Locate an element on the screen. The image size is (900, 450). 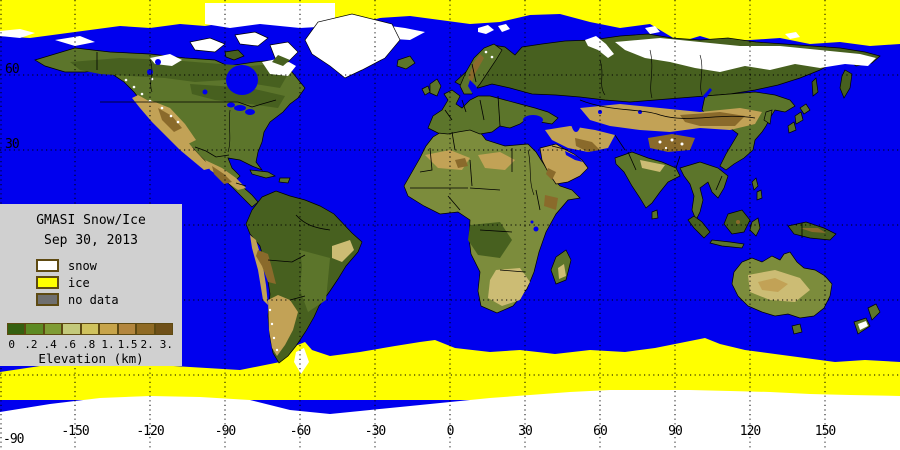
colorbar-ticks: 0 .2 .4 .6 .8 1. 1.5 2. 3. is located at coordinates (89, 344).